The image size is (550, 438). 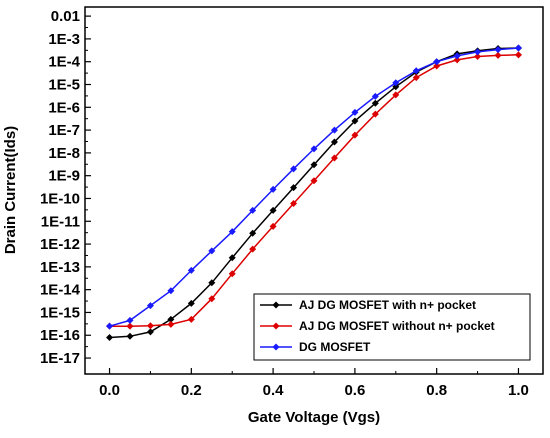 I want to click on legend-box, so click(x=392, y=327).